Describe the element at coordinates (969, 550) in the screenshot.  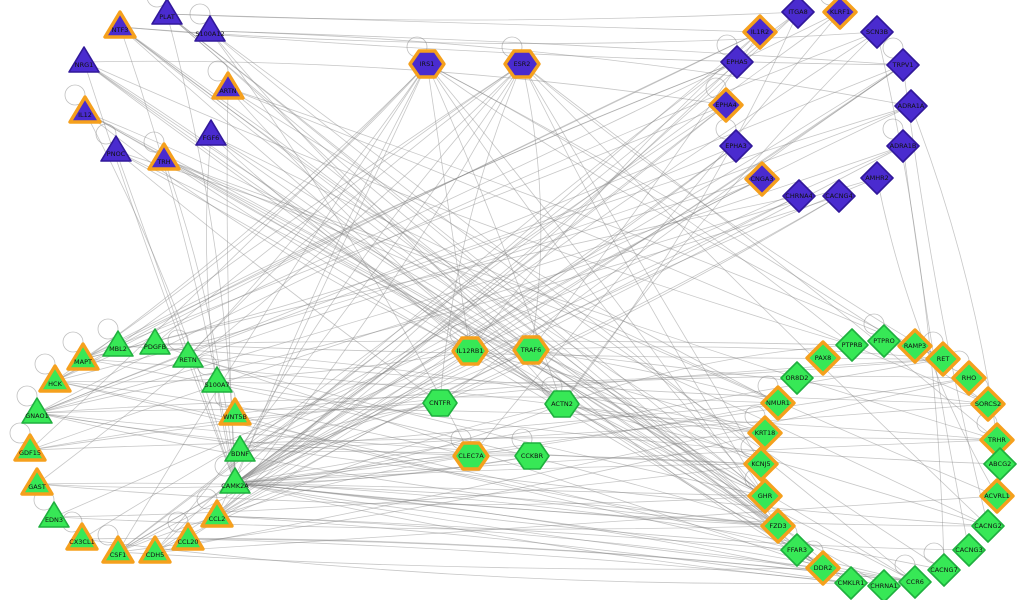
I see `node-cacng3: CACNG3` at that location.